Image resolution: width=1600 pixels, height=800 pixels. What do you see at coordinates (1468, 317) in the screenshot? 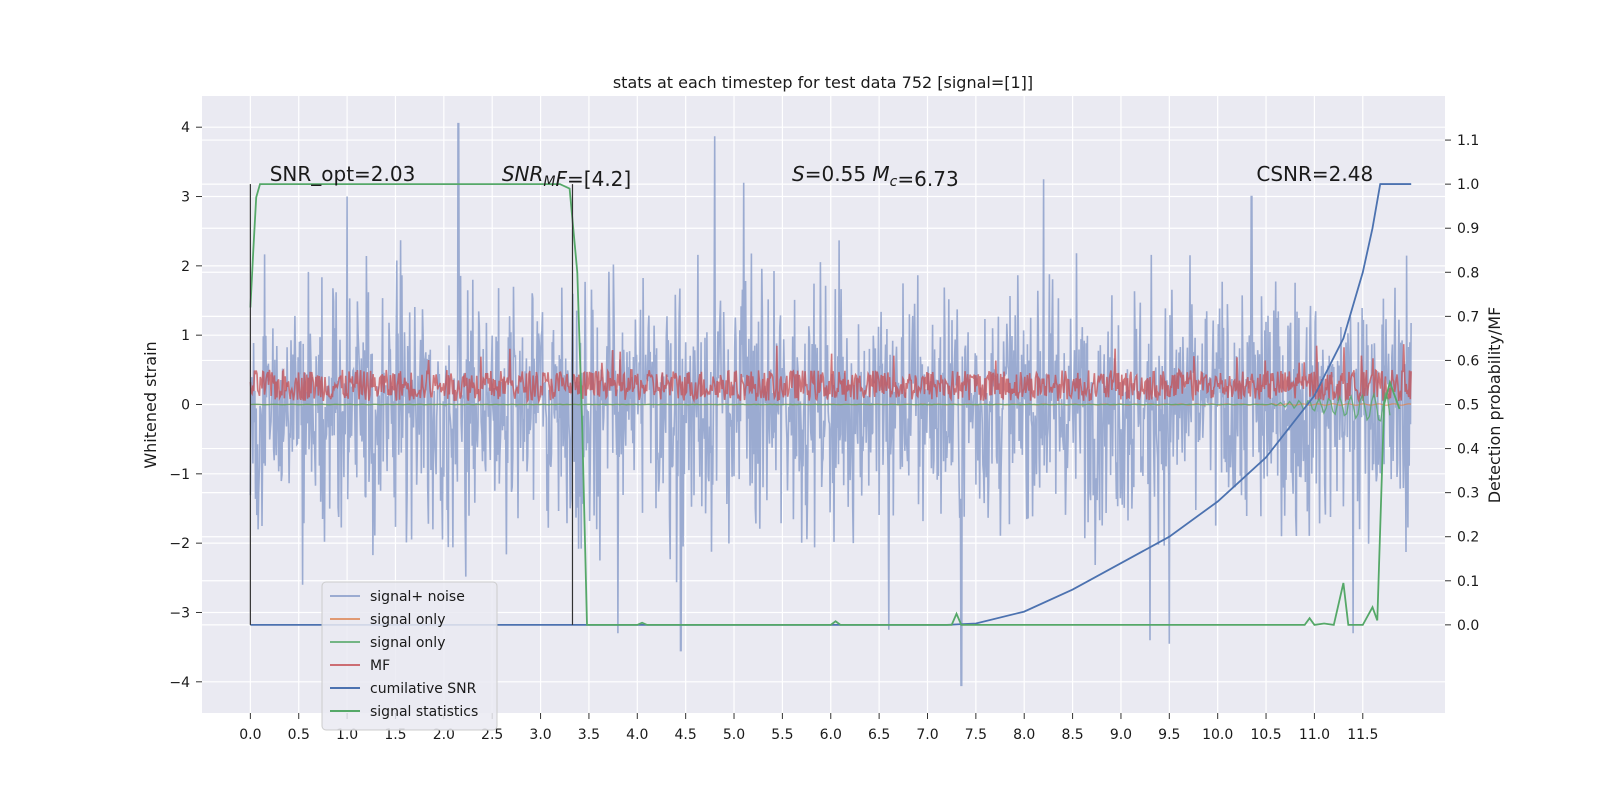
I see `y-tick-label-right: 0.7` at bounding box center [1468, 317].